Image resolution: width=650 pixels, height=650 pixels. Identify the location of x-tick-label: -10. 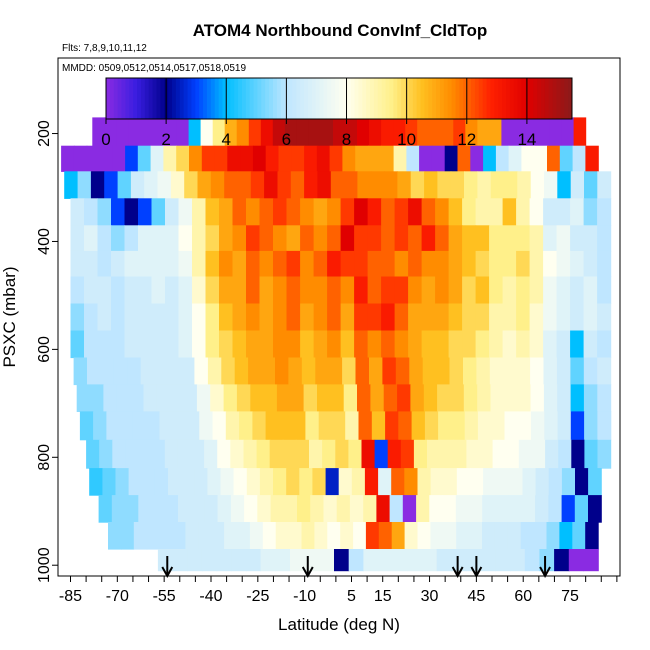
(304, 596).